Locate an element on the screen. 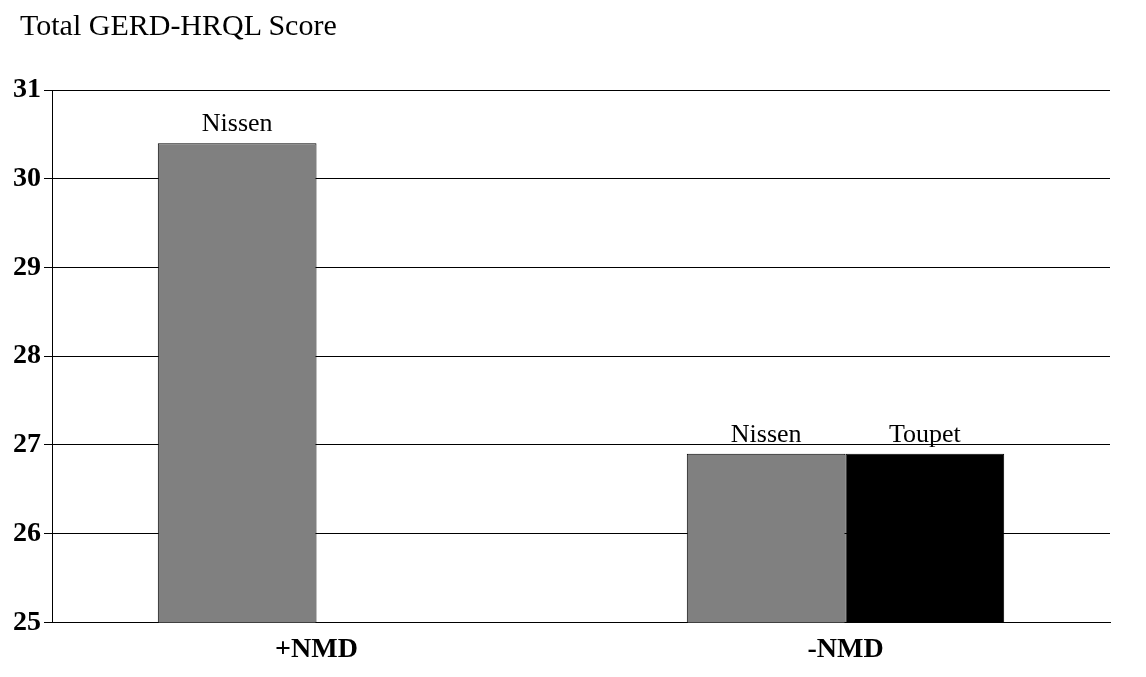  chart-title: Total GERD-HRQL Score is located at coordinates (178, 25).